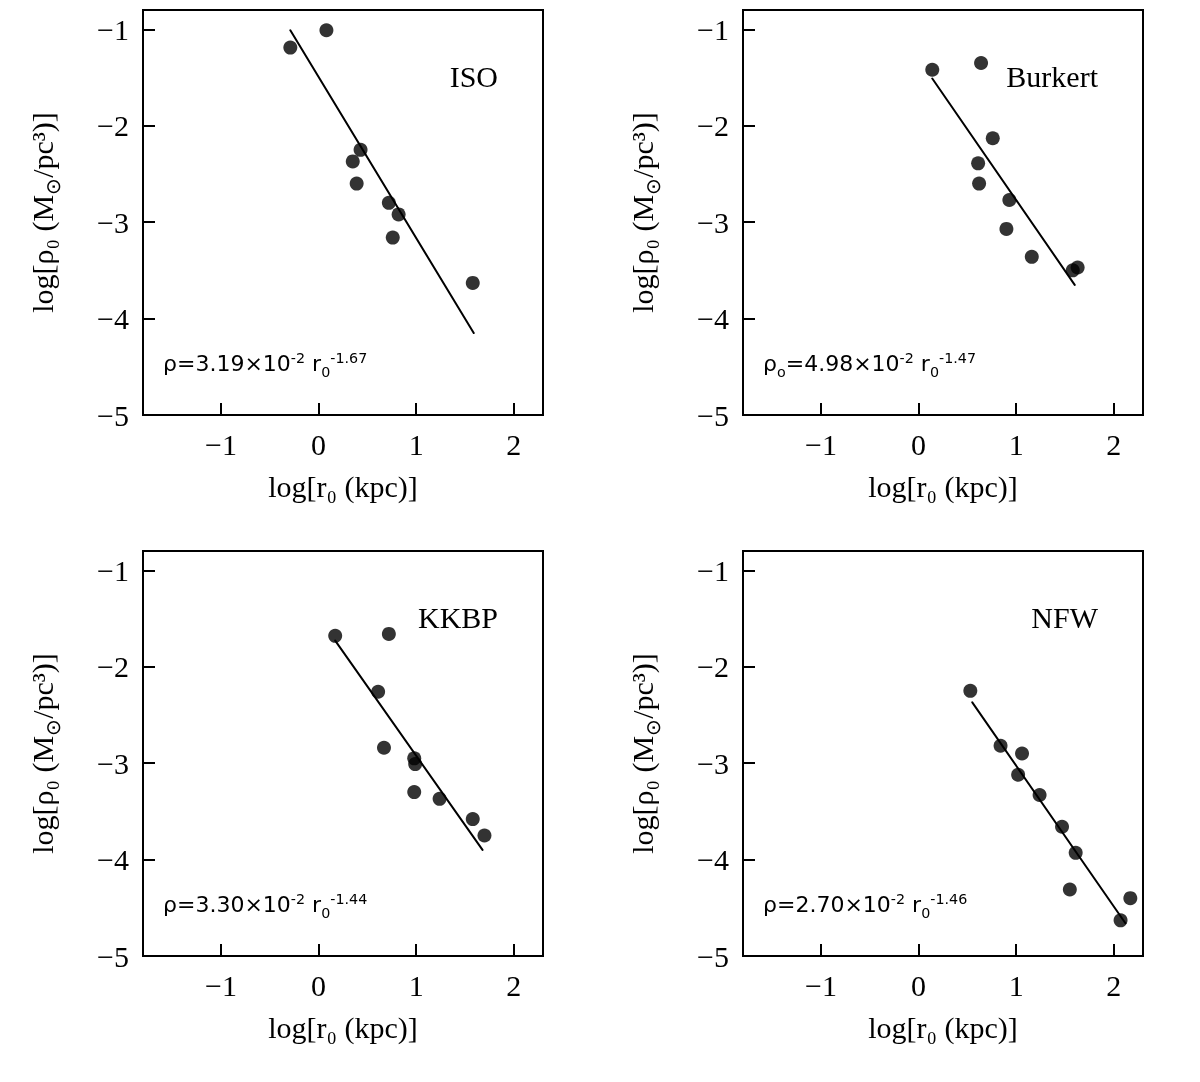 The height and width of the screenshot is (1082, 1200). What do you see at coordinates (457, 618) in the screenshot?
I see `text: KKBP` at bounding box center [457, 618].